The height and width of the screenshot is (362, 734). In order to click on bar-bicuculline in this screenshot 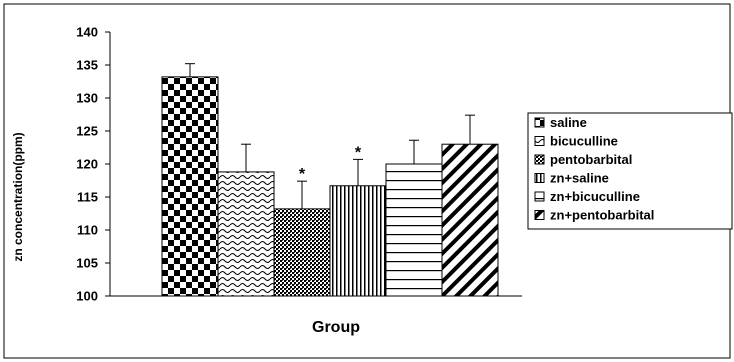, I will do `click(246, 234)`.